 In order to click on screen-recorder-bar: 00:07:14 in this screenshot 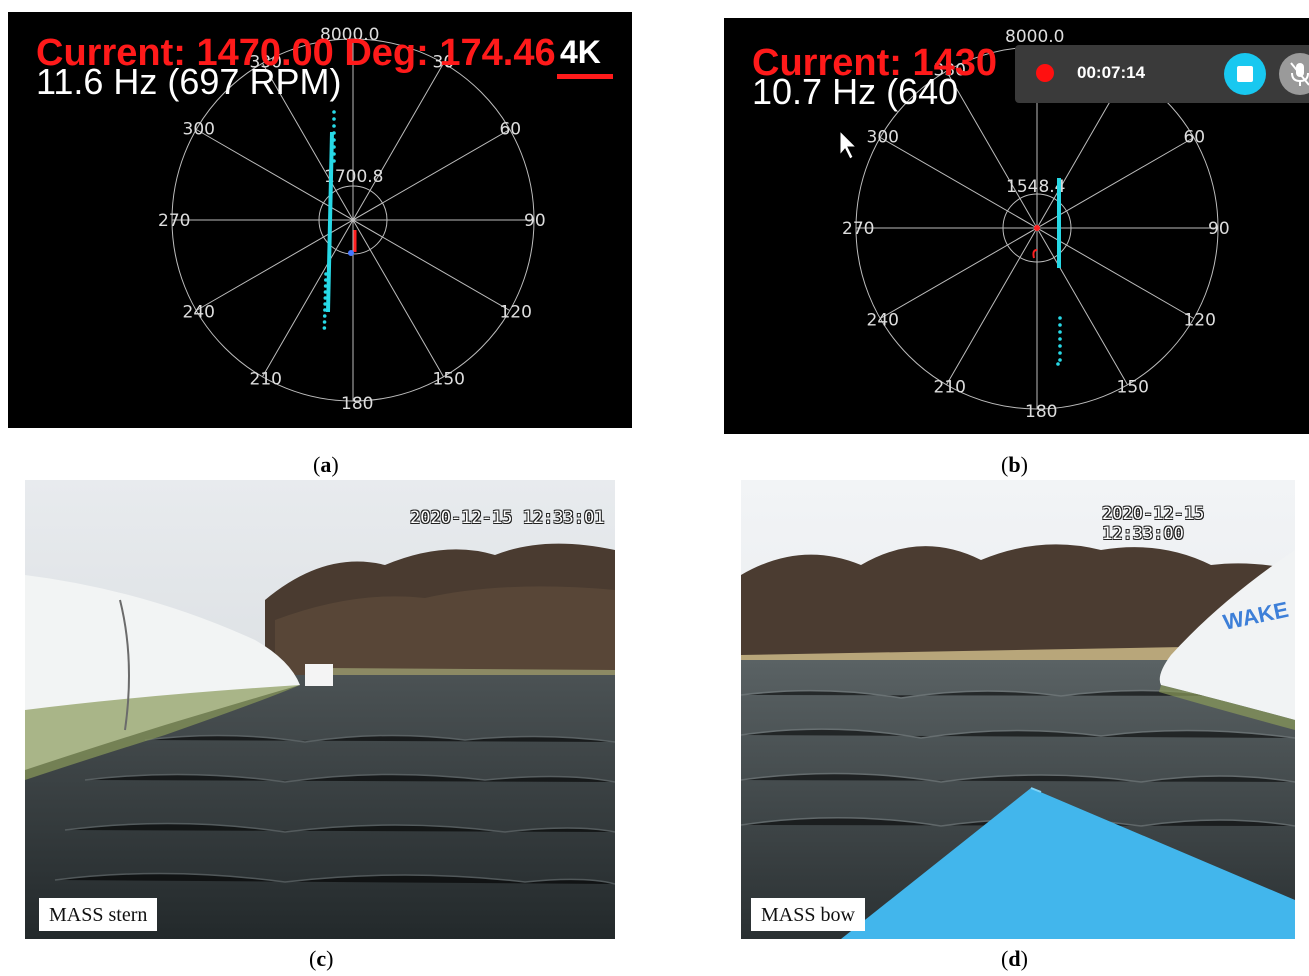, I will do `click(1162, 74)`.